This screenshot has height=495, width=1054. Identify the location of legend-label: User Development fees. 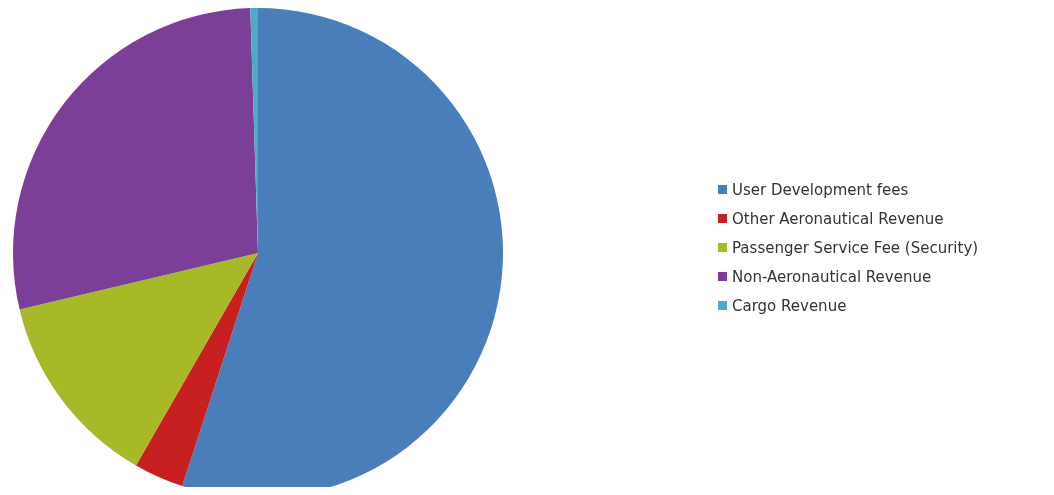
(820, 189).